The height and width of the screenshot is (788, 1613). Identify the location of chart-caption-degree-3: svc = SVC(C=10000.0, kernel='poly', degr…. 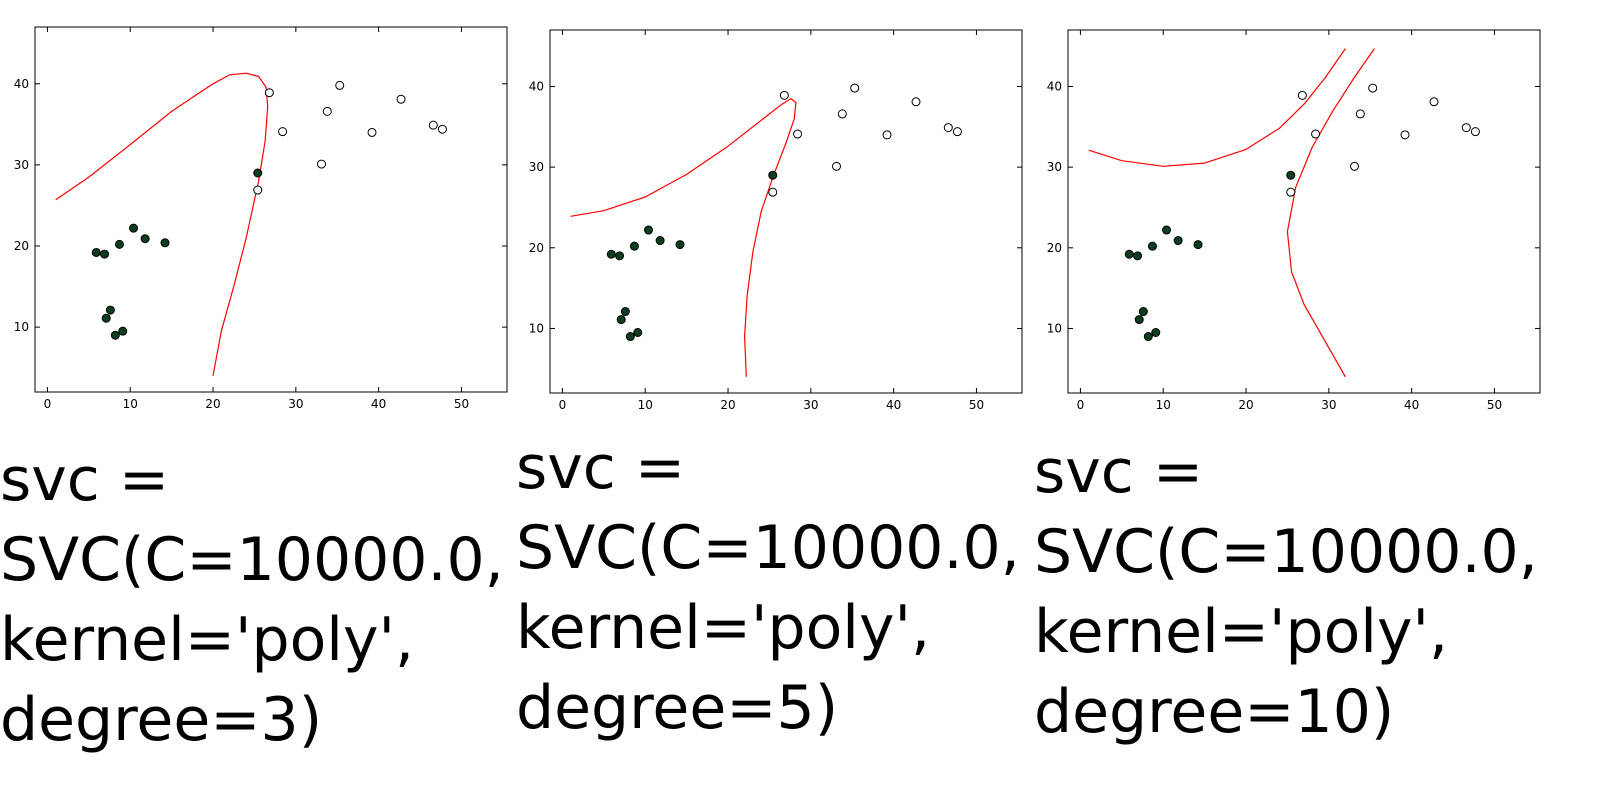
(252, 600).